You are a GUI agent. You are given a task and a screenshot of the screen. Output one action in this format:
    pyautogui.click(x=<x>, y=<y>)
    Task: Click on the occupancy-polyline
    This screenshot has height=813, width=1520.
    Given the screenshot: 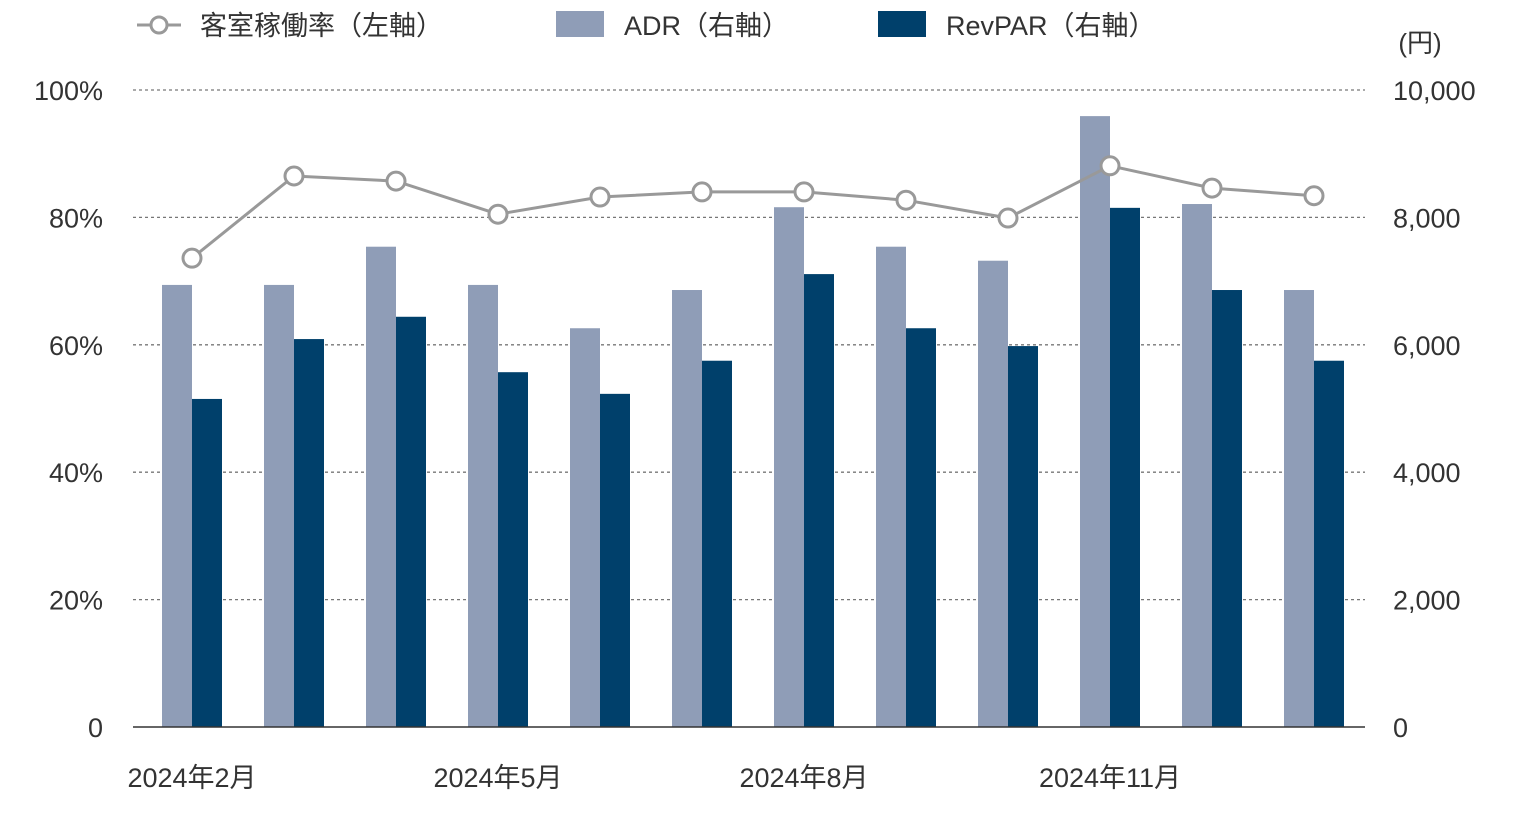 What is the action you would take?
    pyautogui.click(x=753, y=212)
    